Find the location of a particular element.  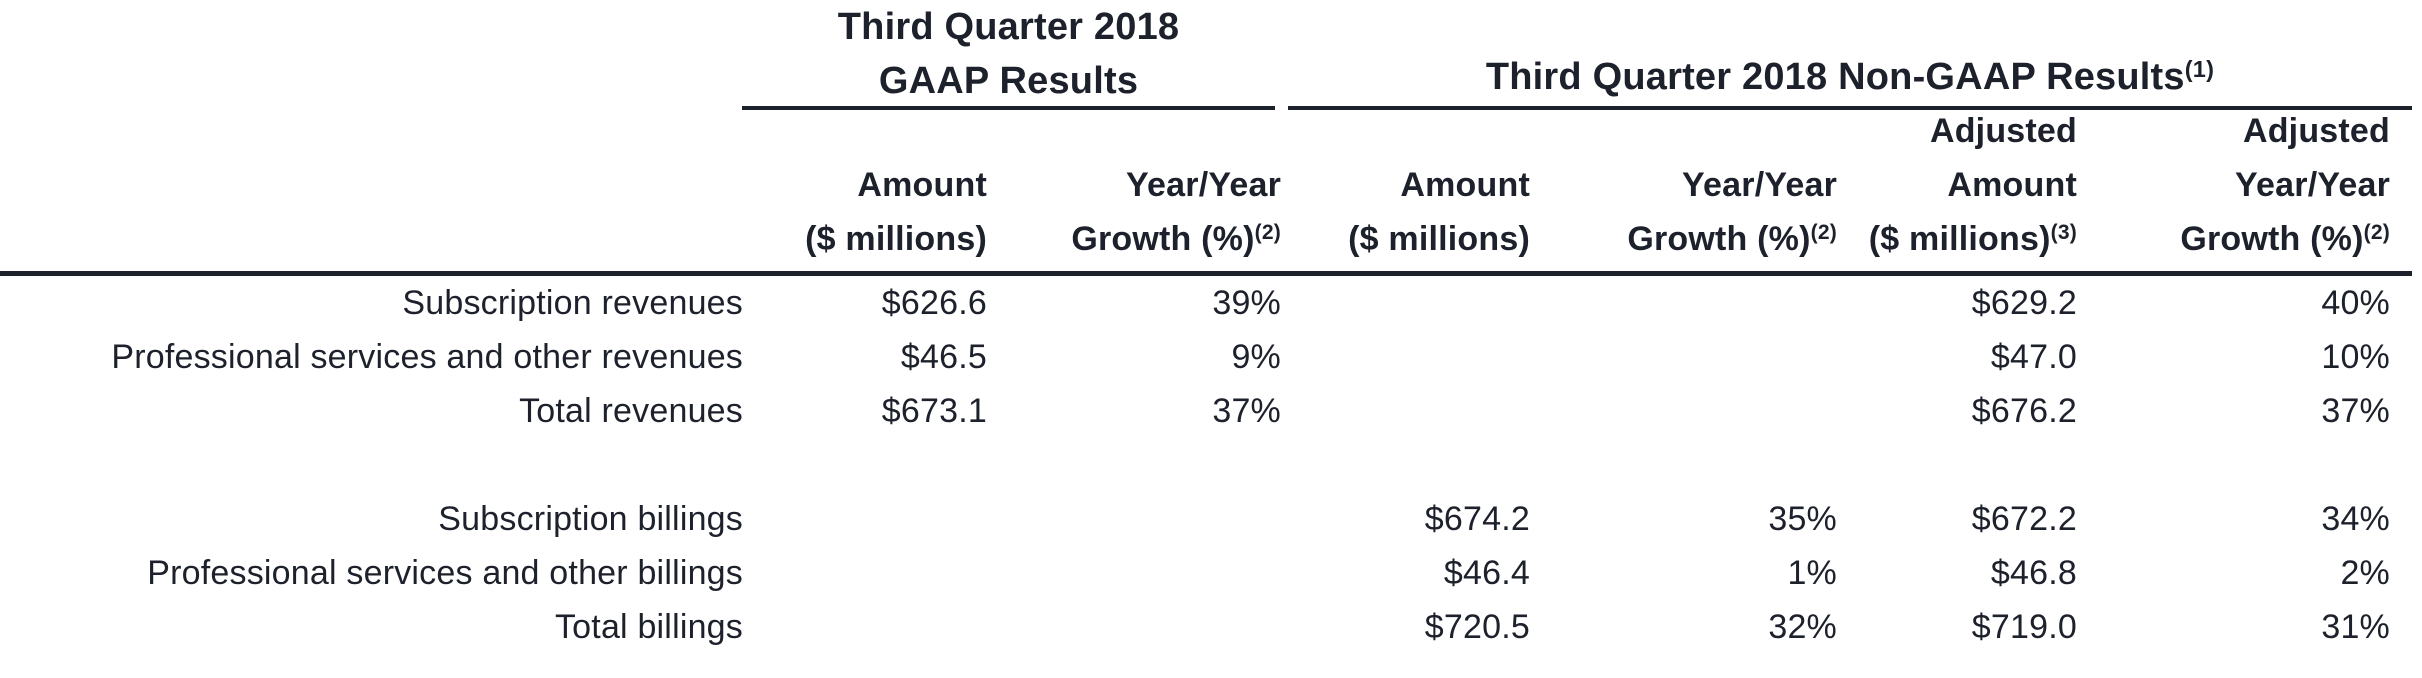

adjusted-growth-value: 34% is located at coordinates (2355, 519).